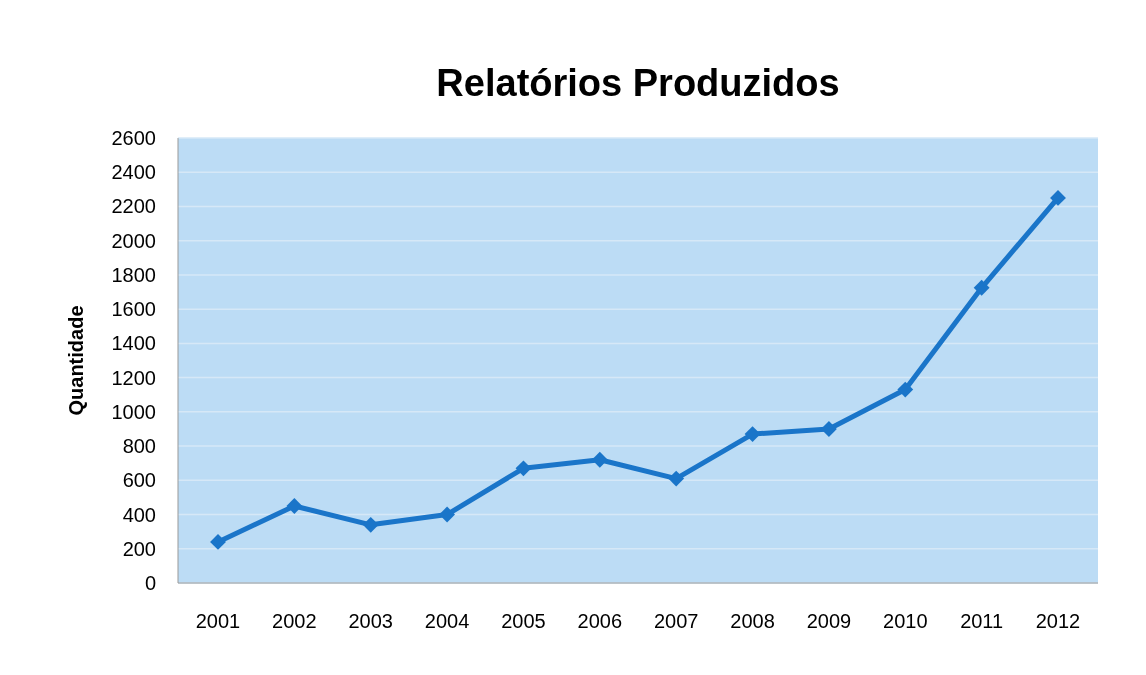 The image size is (1146, 675). I want to click on y-tick-label: 800, so click(139, 446).